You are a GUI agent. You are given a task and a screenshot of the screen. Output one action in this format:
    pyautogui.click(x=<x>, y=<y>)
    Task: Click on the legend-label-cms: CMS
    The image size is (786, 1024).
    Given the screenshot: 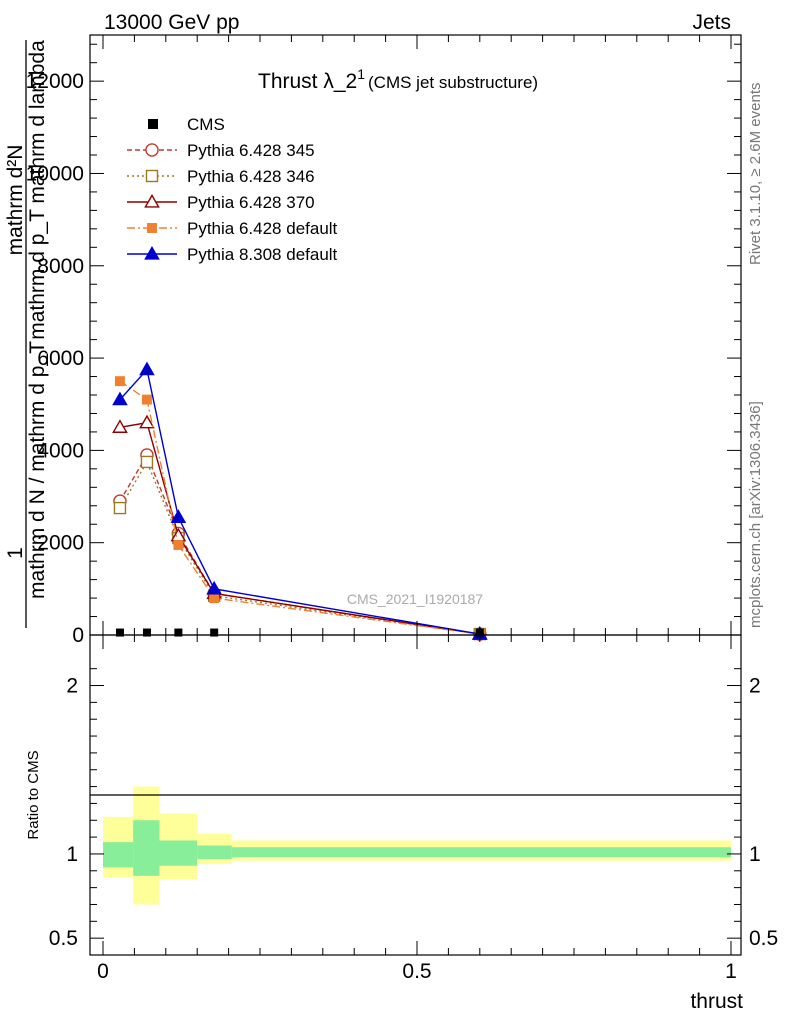 What is the action you would take?
    pyautogui.click(x=206, y=124)
    